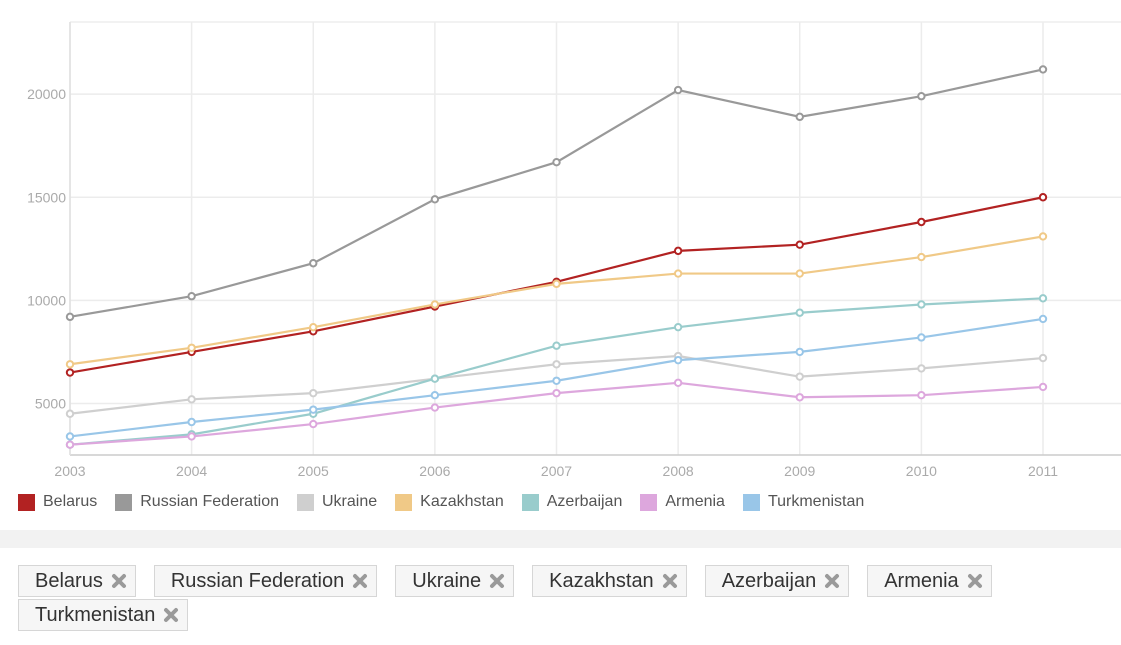 The height and width of the screenshot is (645, 1121). I want to click on country-tag: Kazakhstan, so click(609, 581).